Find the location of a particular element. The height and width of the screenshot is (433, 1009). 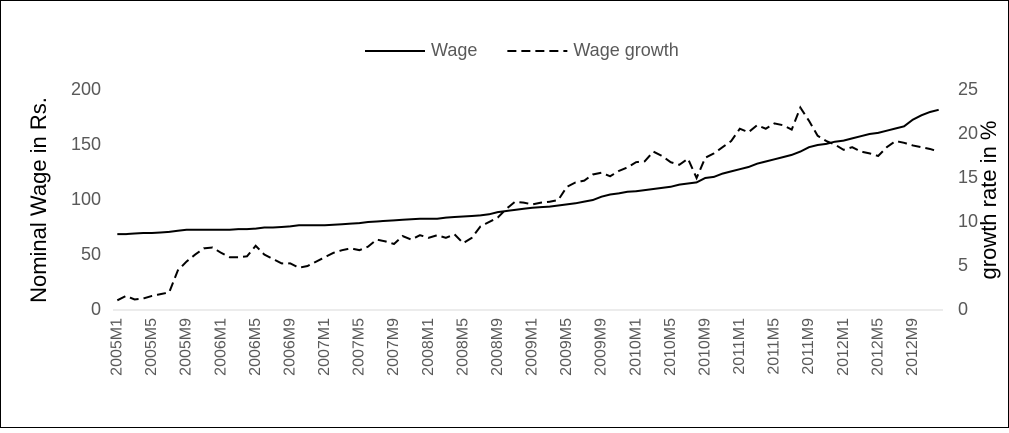

legend-label: Wage growth is located at coordinates (625, 50).